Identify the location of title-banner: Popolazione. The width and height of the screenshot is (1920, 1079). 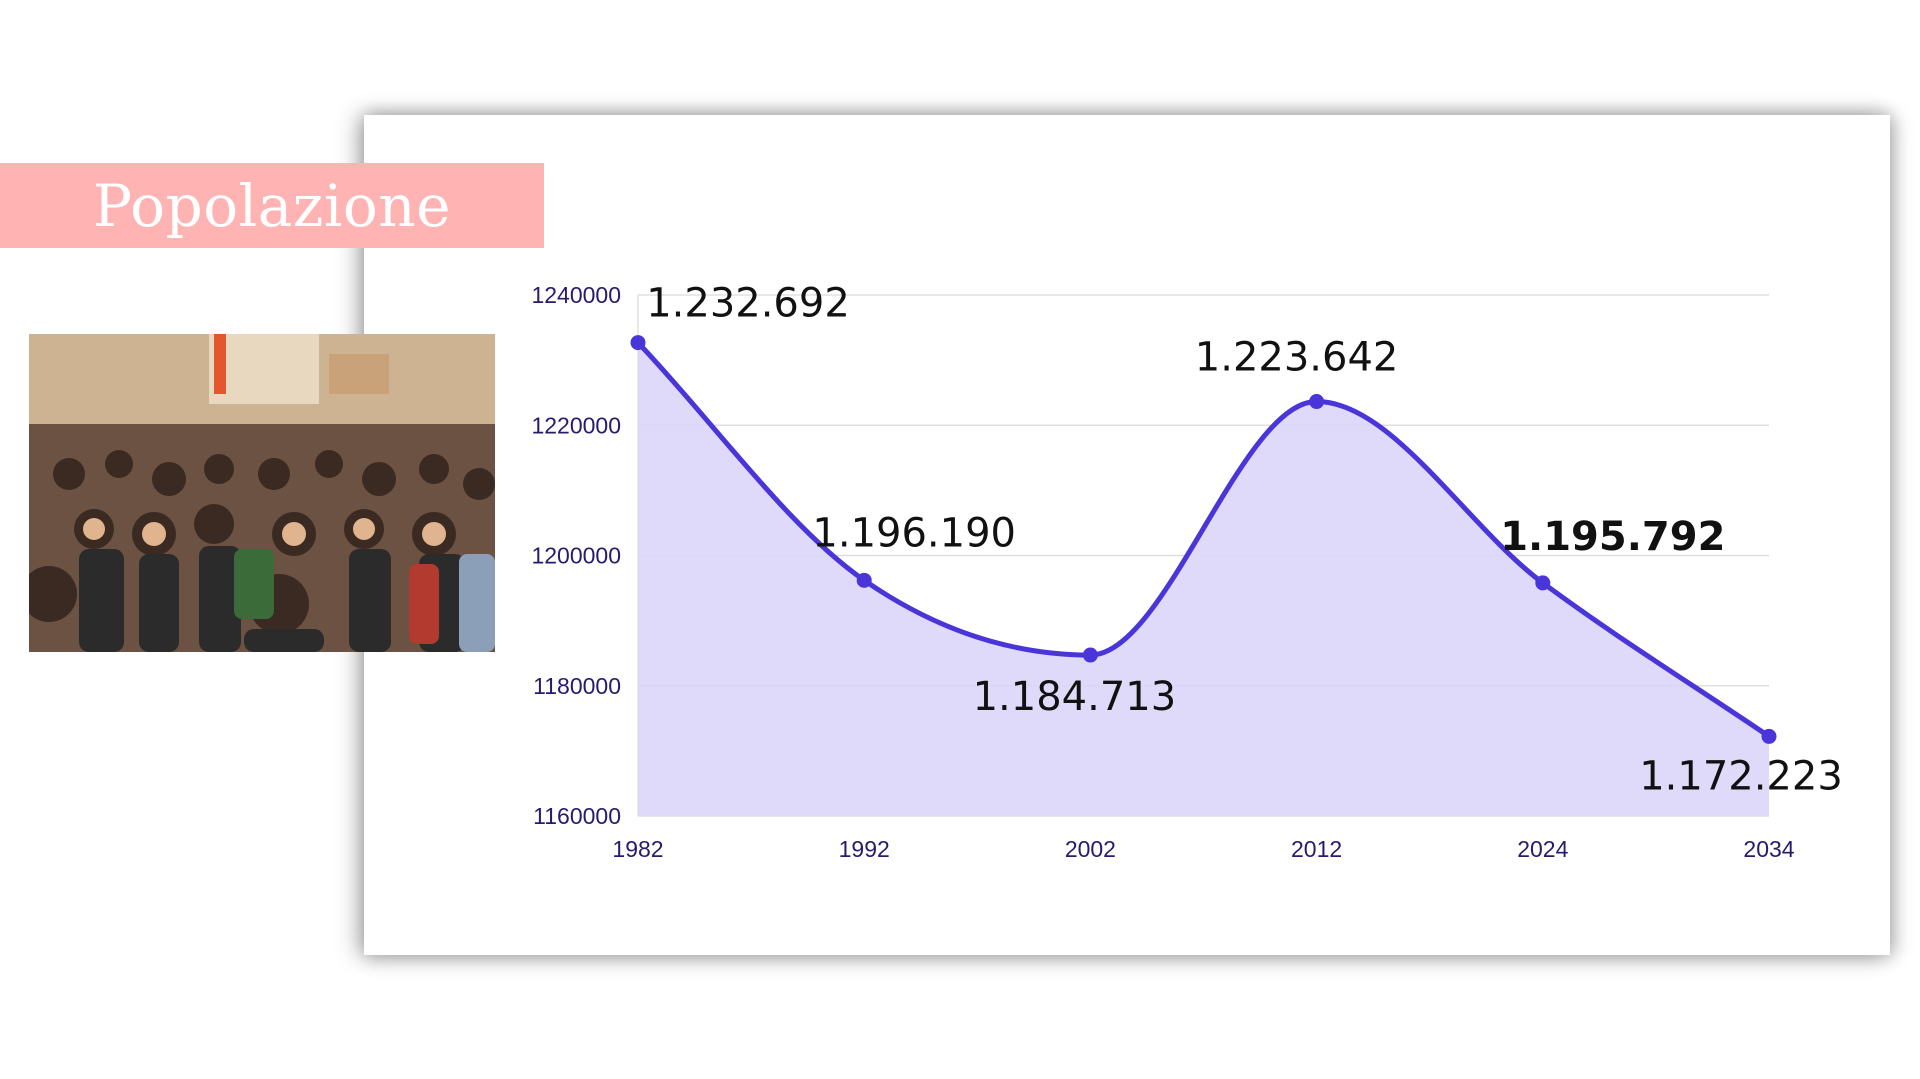
(272, 205).